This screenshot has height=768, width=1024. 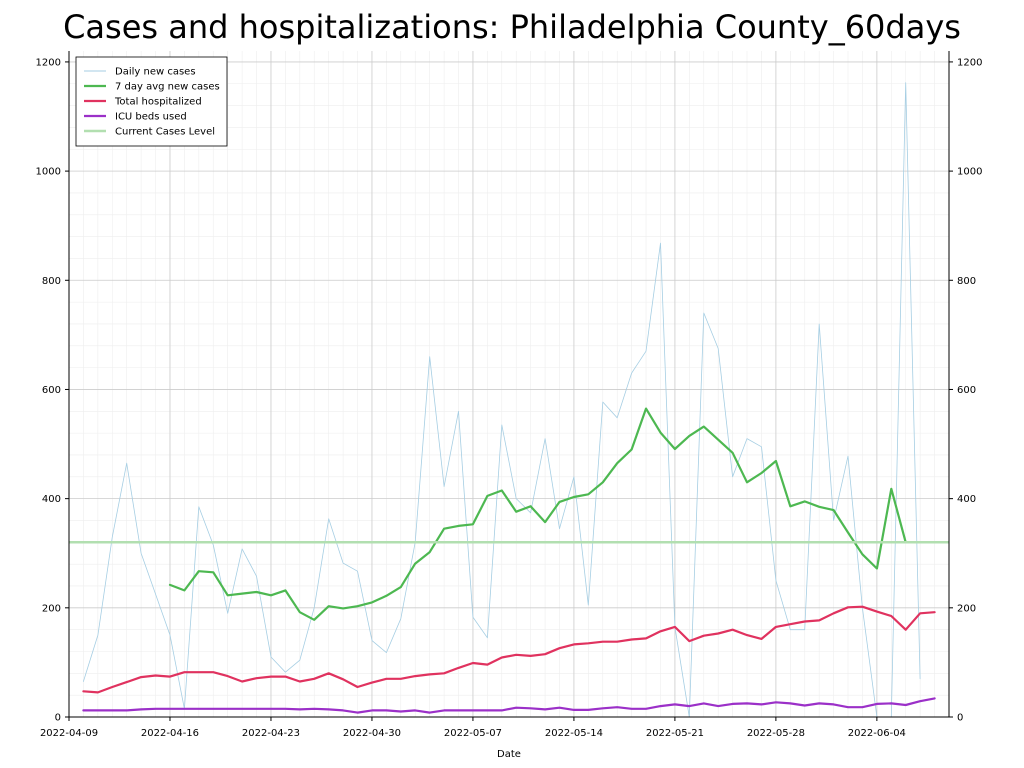 What do you see at coordinates (51, 608) in the screenshot?
I see `y-tick-label-left: 200` at bounding box center [51, 608].